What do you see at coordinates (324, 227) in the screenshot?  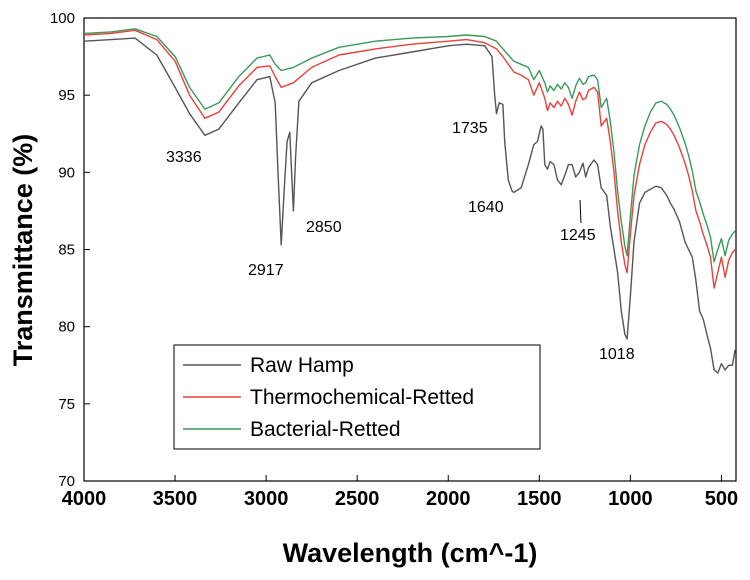 I see `peak-label-2850: 2850` at bounding box center [324, 227].